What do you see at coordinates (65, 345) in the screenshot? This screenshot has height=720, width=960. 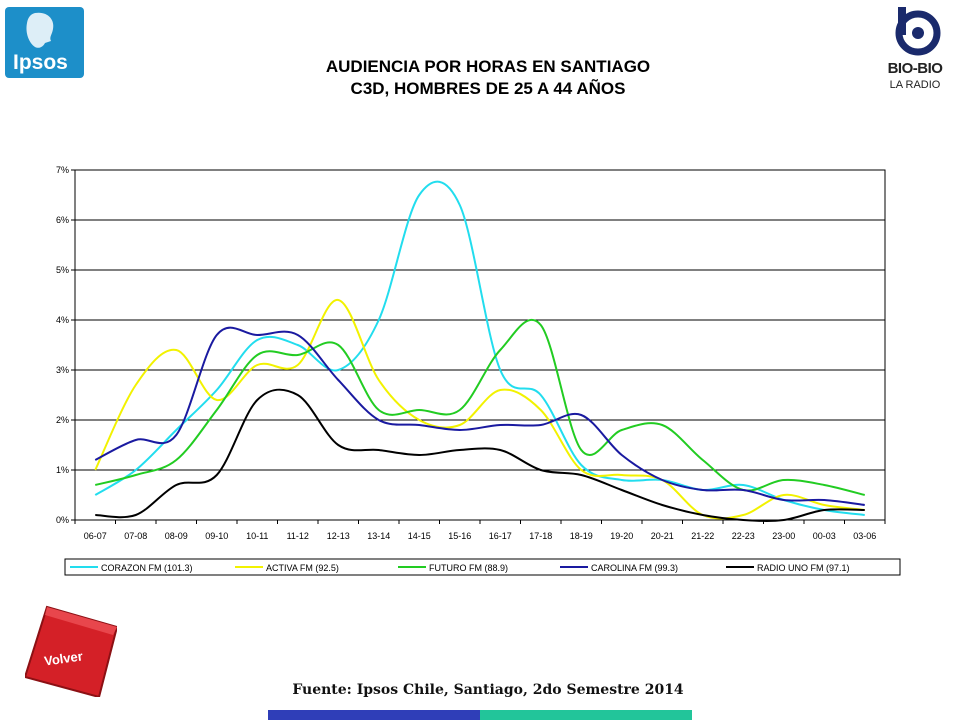 I see `y-axis-ticks: 0% 1% 2% 3% 4% 5% 6% 7%` at bounding box center [65, 345].